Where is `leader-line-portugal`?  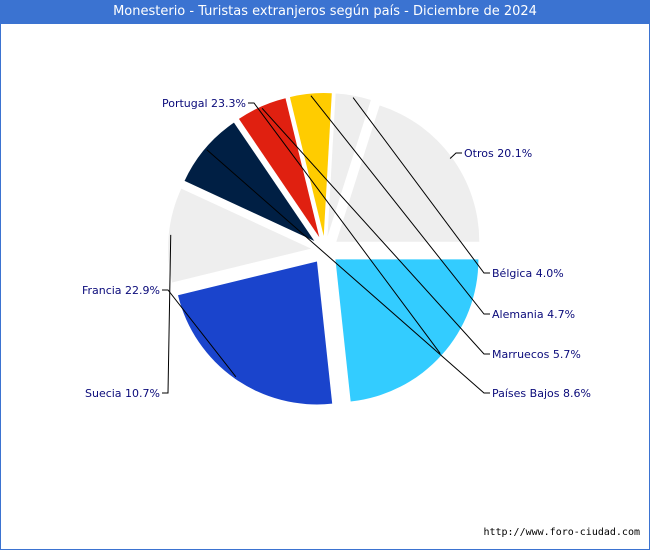 leader-line-portugal is located at coordinates (344, 228).